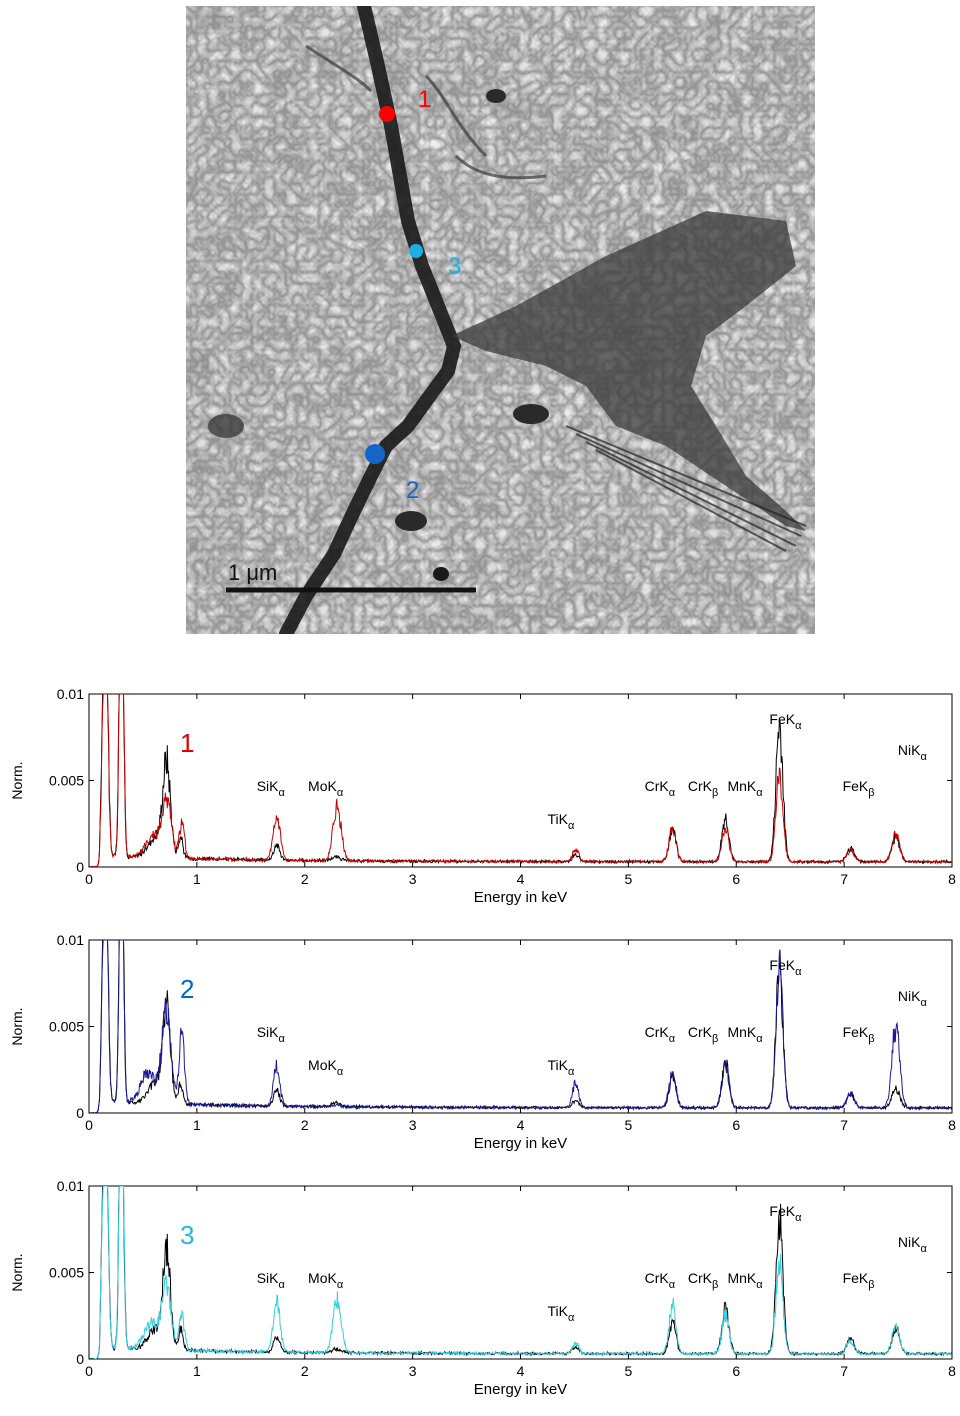 The height and width of the screenshot is (1416, 960). I want to click on panel-label: 3, so click(187, 1235).